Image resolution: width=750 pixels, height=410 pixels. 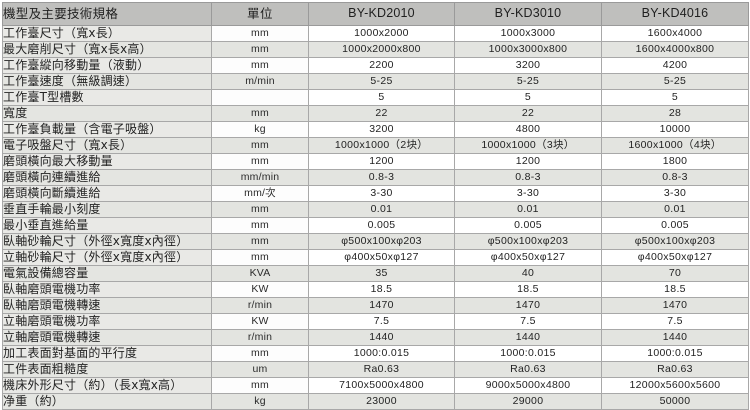 What do you see at coordinates (107, 241) in the screenshot?
I see `spec-name-cell: 臥軸砂輪尺寸（外徑x寬度x內徑）` at bounding box center [107, 241].